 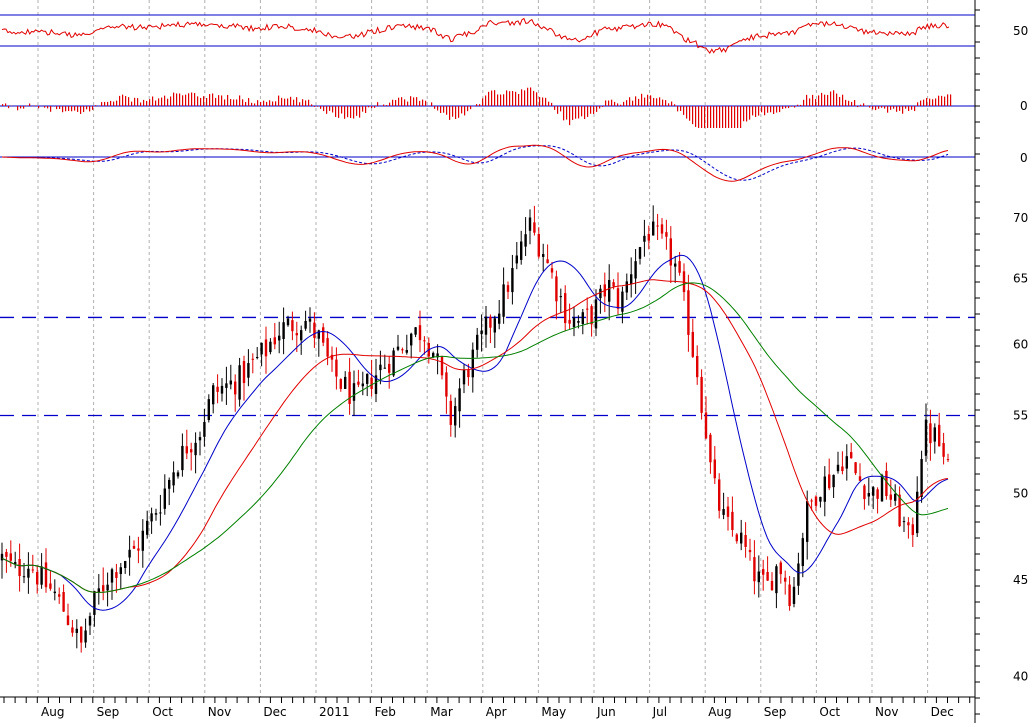 I want to click on y-tick-label: 70, so click(x=1020, y=218).